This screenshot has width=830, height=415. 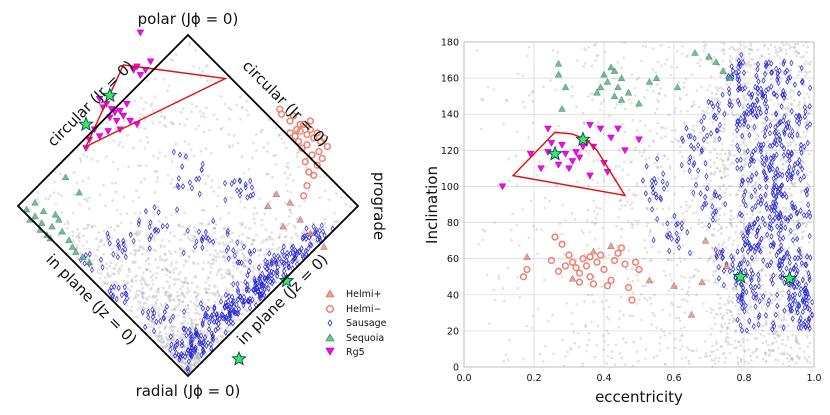 I want to click on y-tick-label: 80, so click(x=453, y=223).